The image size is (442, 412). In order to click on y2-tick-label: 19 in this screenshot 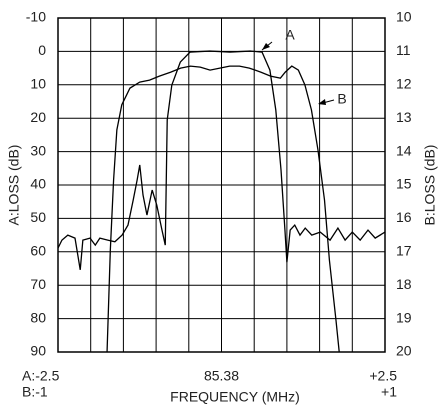, I will do `click(404, 317)`.